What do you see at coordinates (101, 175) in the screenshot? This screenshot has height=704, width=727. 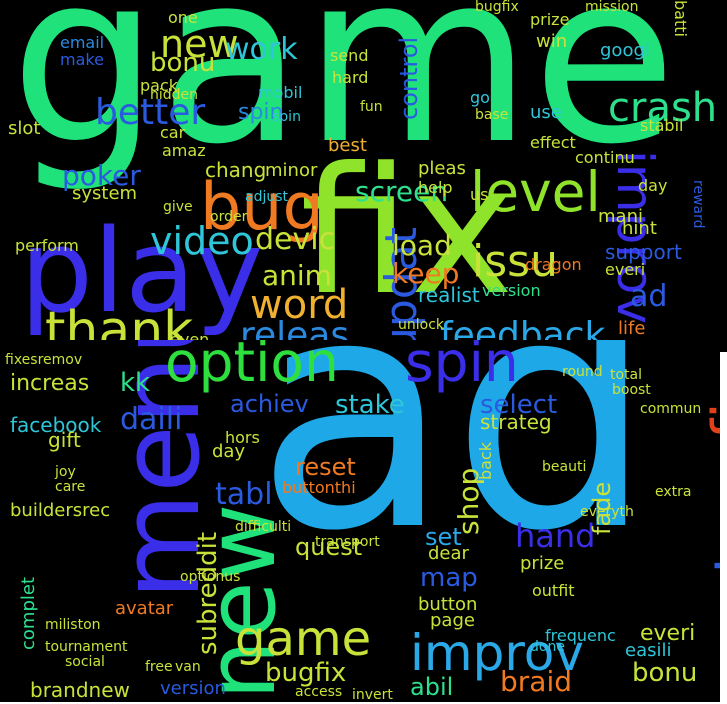 I see `top-word-poker: poker` at bounding box center [101, 175].